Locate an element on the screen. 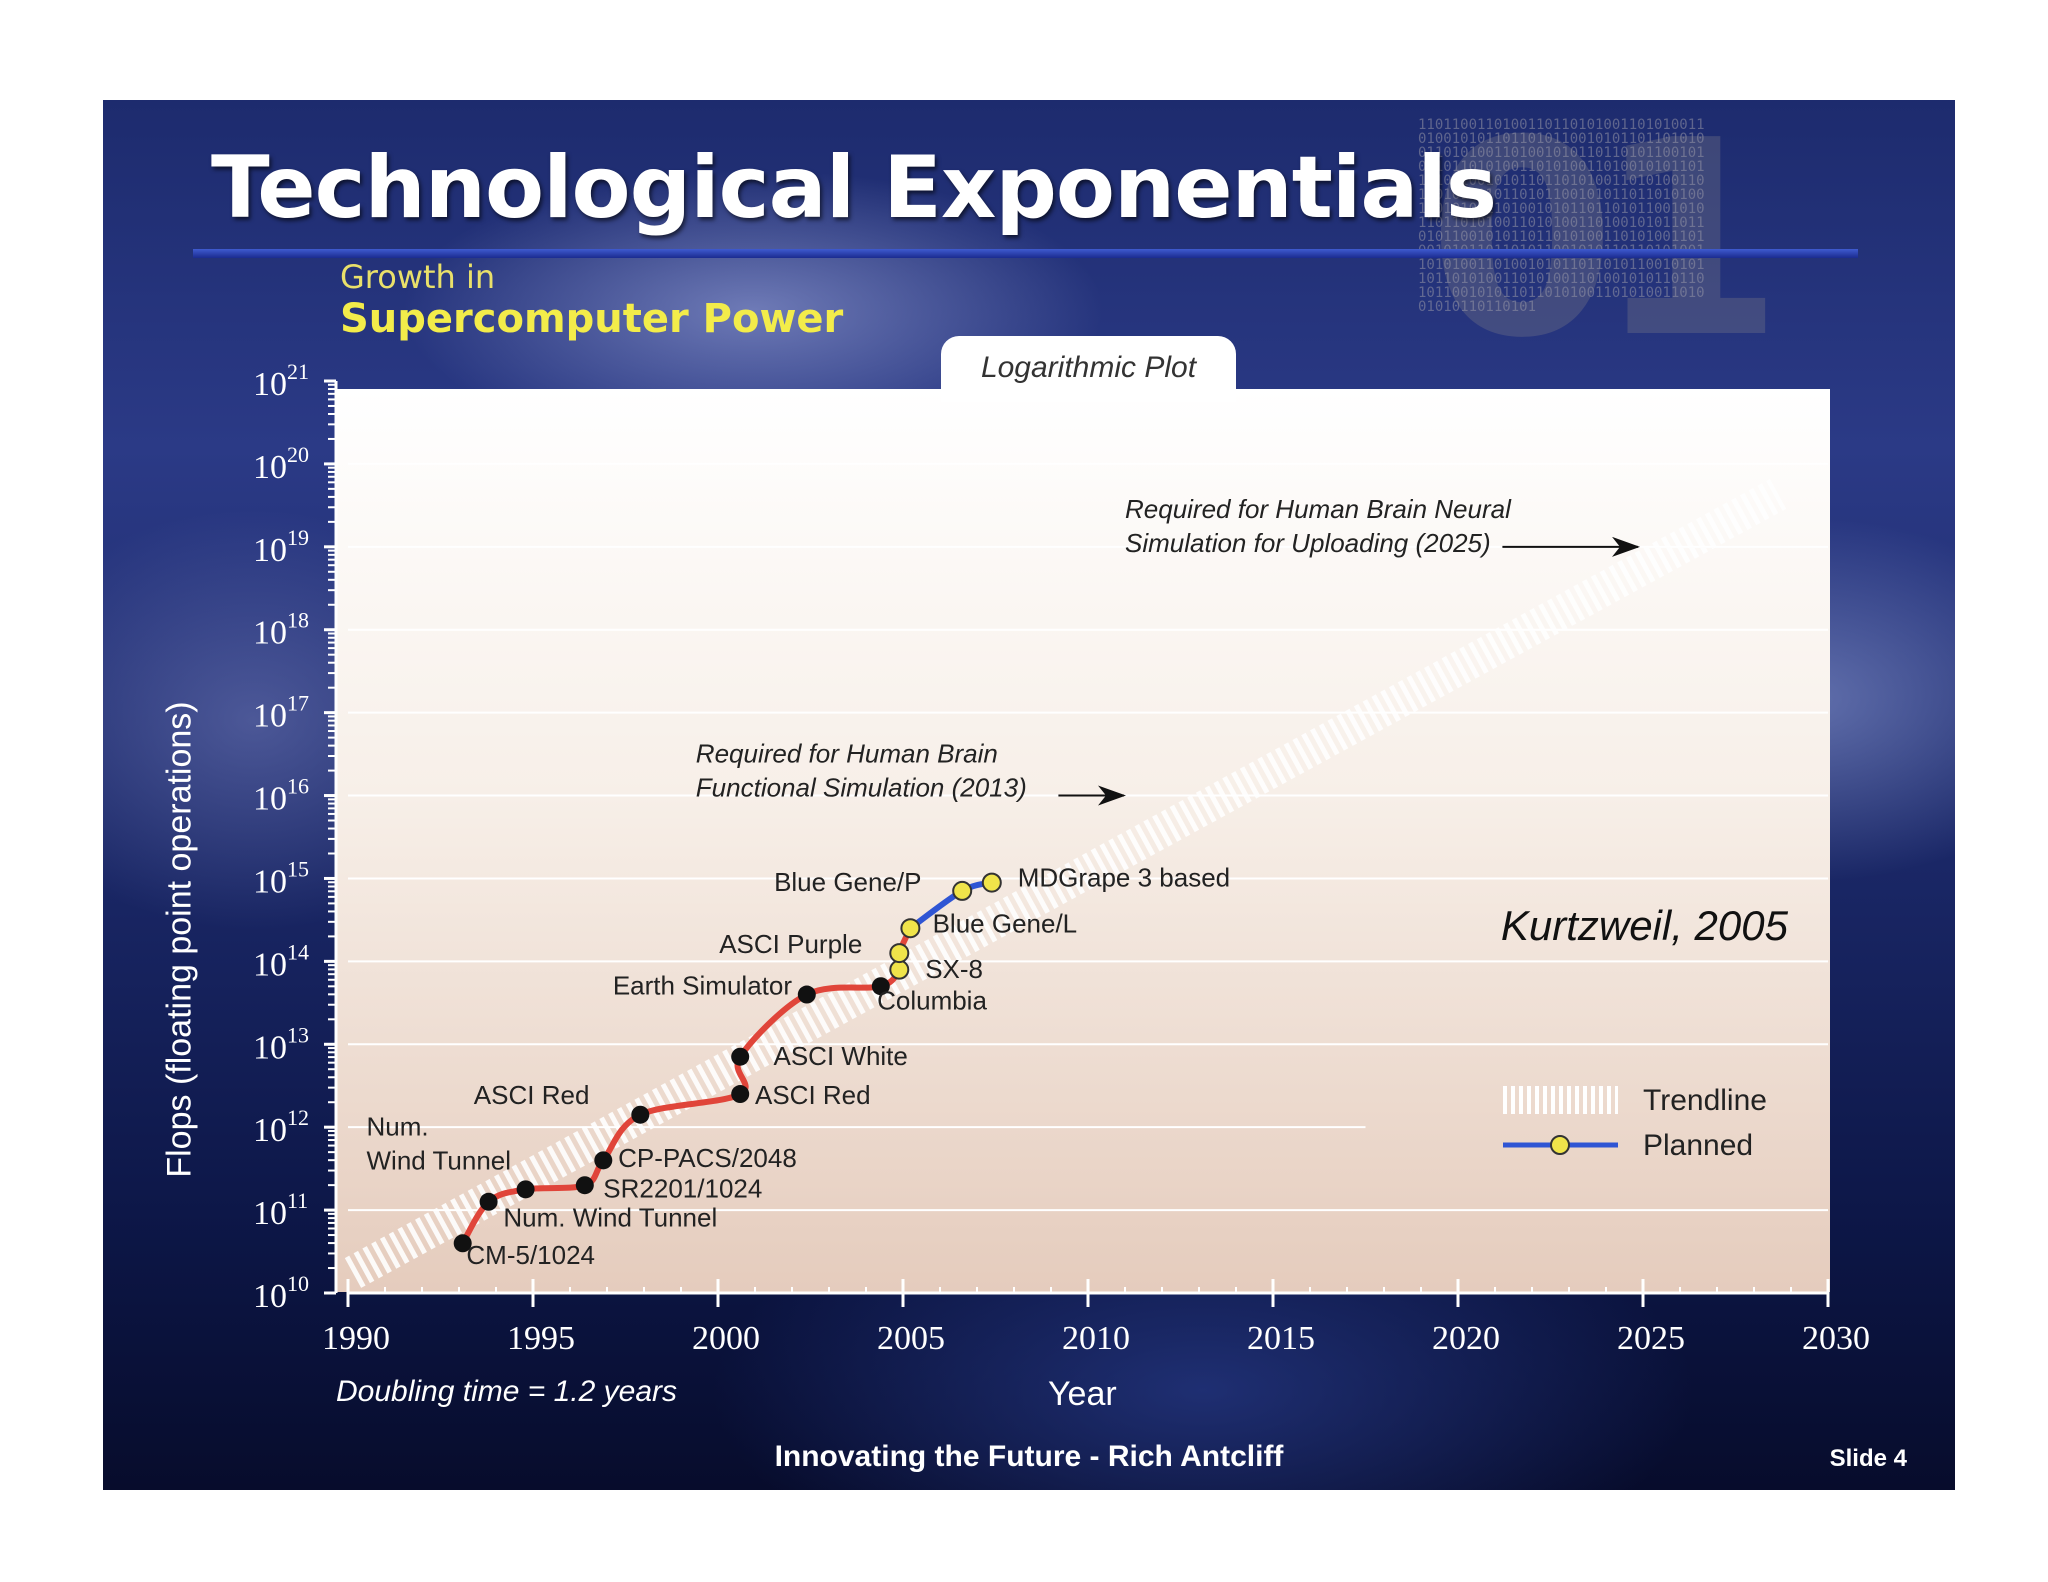 The height and width of the screenshot is (1582, 2048). y-tick-label: 1016 is located at coordinates (281, 796).